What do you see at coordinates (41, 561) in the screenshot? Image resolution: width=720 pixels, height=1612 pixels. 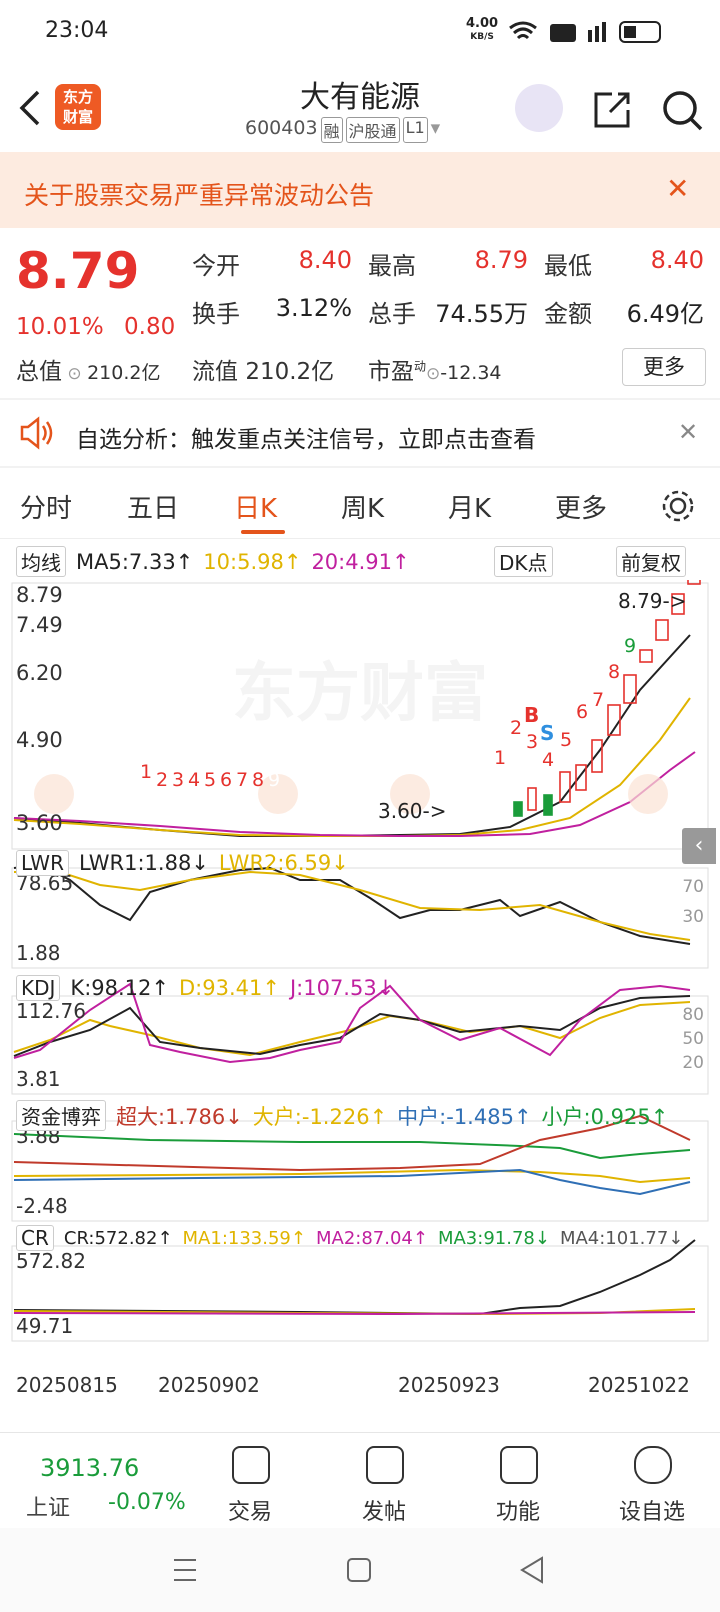 I see `ma-selector: 均线` at bounding box center [41, 561].